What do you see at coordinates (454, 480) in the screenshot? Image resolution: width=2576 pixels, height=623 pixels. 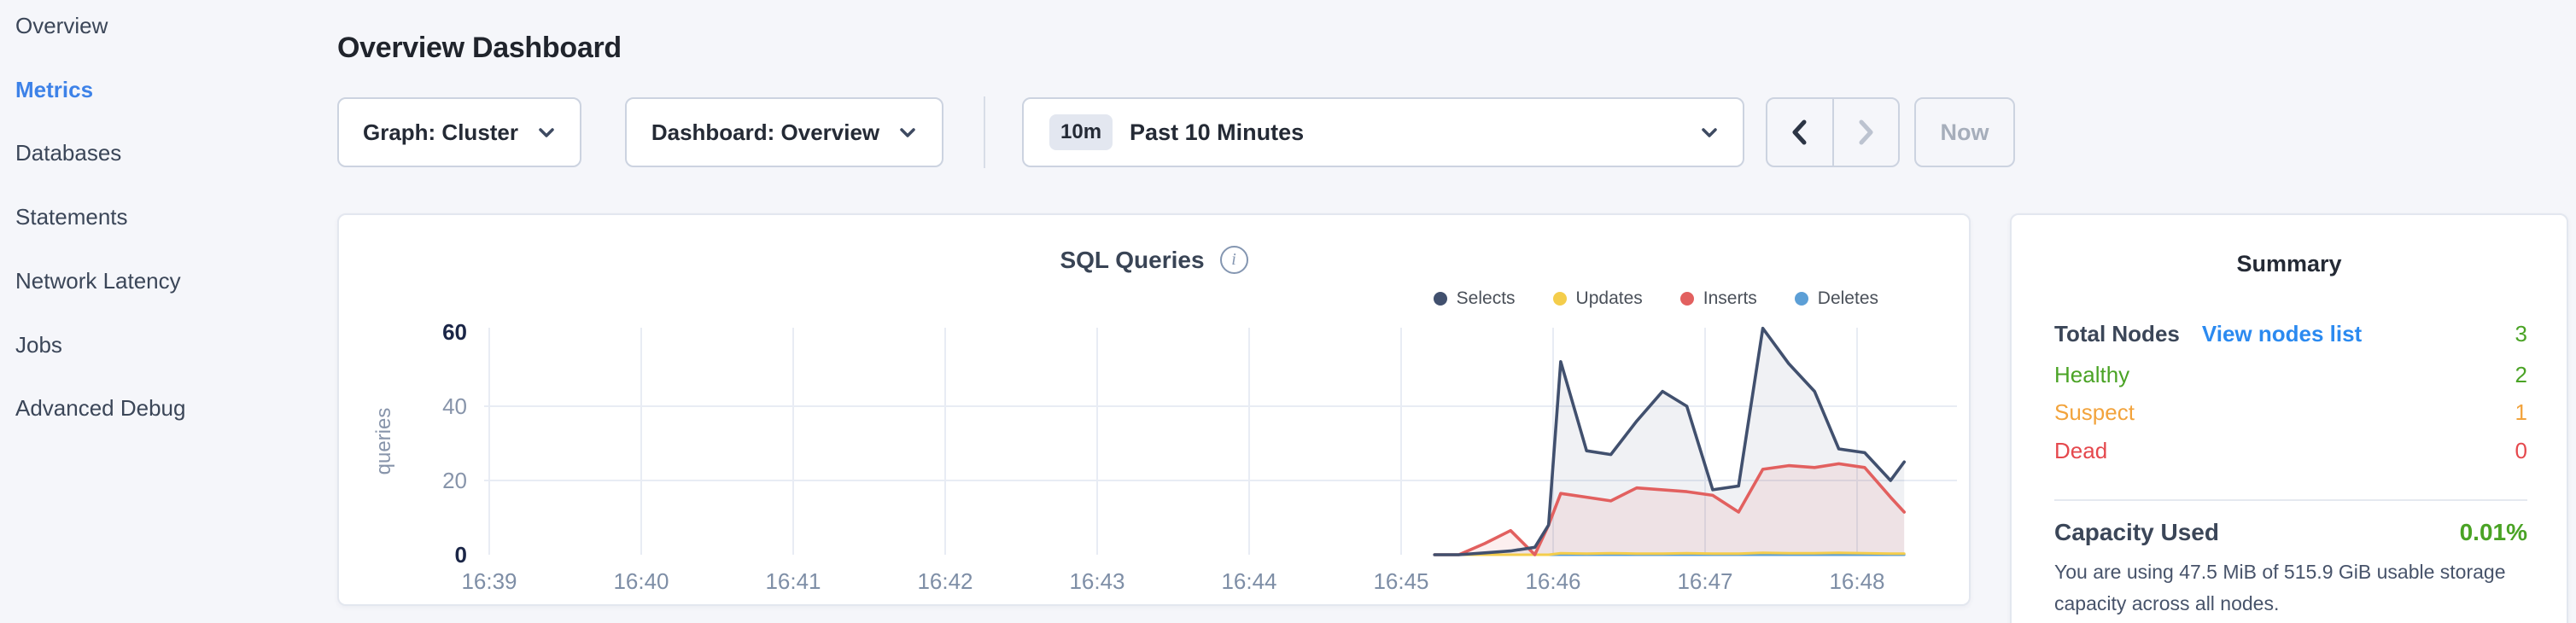 I see `y-tick-label: 20` at bounding box center [454, 480].